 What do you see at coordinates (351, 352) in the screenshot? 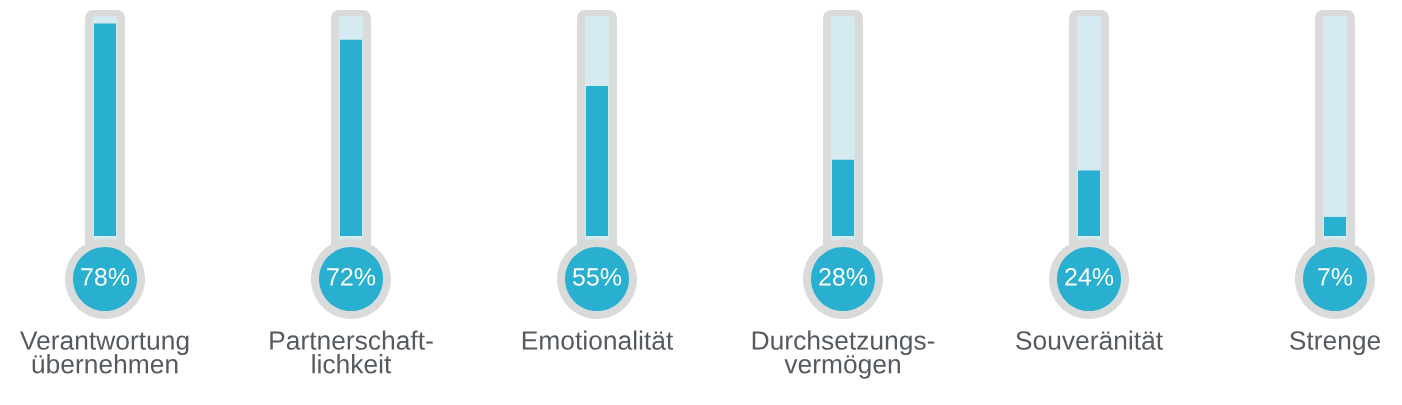
I see `x-tick-label: Partnerschaft- lichkeit` at bounding box center [351, 352].